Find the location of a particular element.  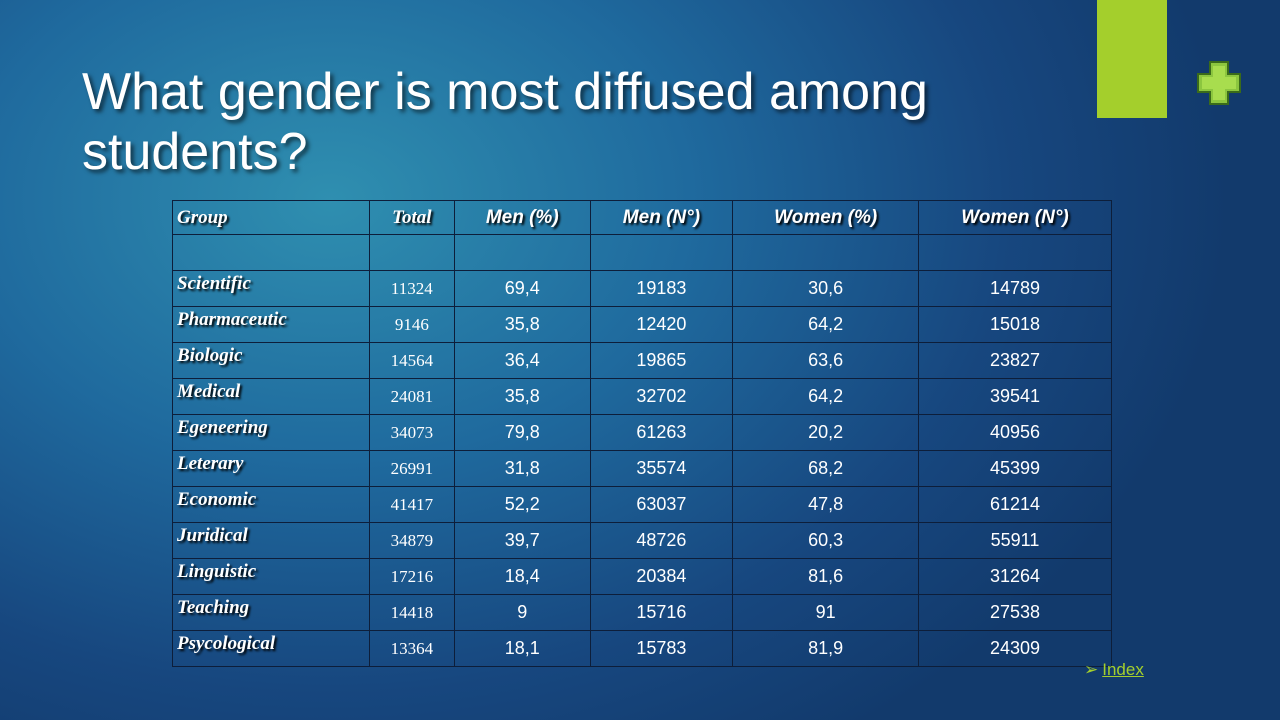

index-link-row: ➢ Index is located at coordinates (1114, 670).